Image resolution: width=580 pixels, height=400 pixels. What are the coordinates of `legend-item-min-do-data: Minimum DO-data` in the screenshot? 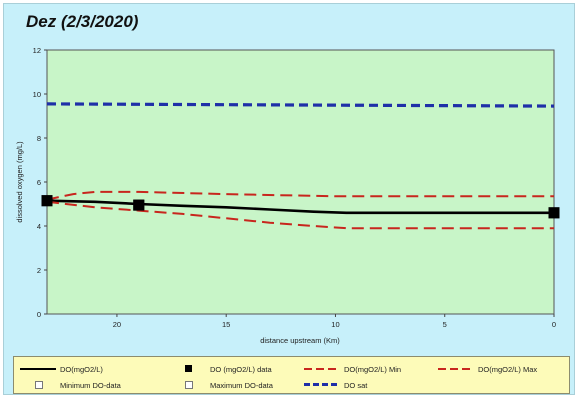 It's located at (70, 385).